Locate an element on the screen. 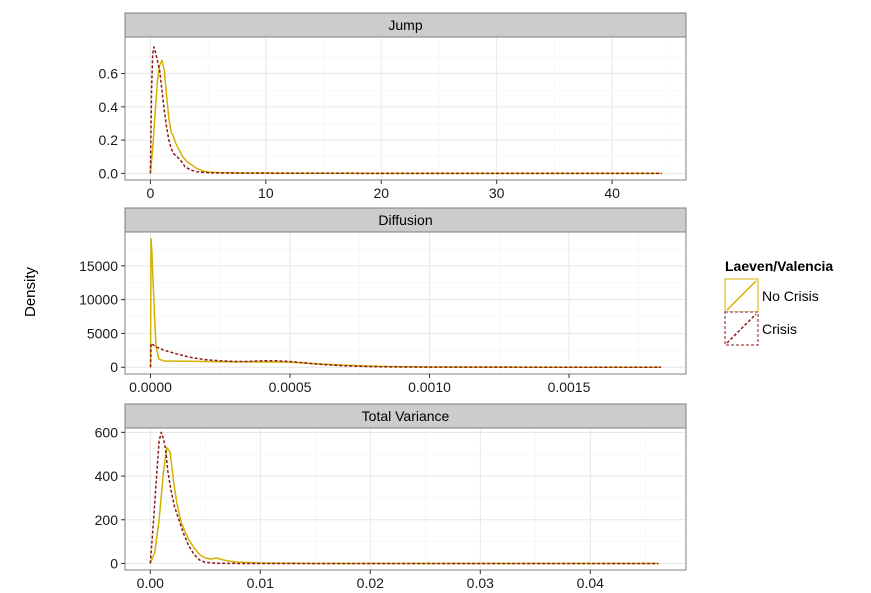 This screenshot has height=593, width=871. facet-strip-label: Total Variance is located at coordinates (406, 416).